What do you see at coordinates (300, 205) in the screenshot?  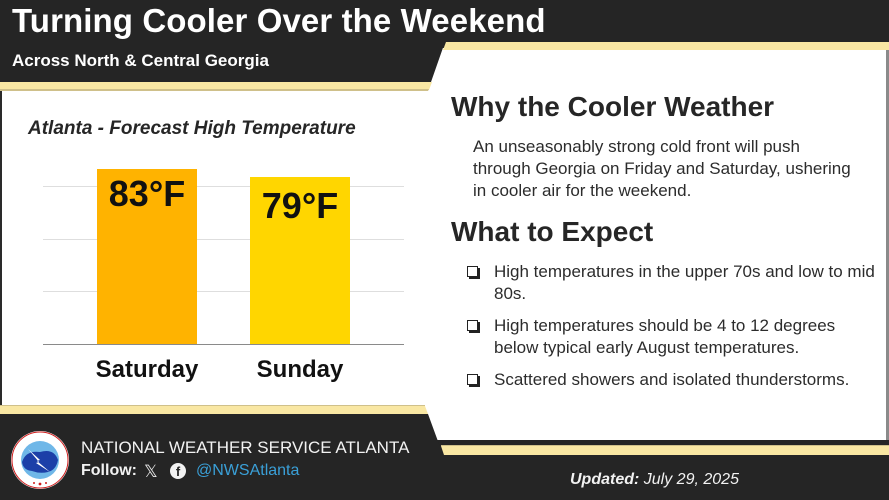 I see `bar-value-label: 79°F` at bounding box center [300, 205].